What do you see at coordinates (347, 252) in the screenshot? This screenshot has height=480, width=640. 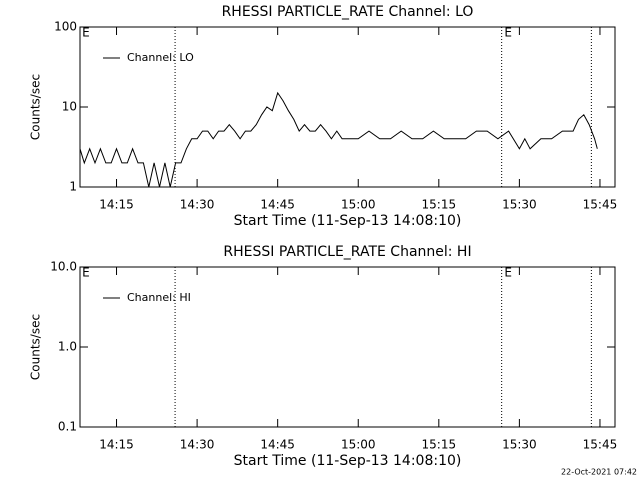 I see `chart-title: RHESSI PARTICLE_RATE Channel: HI` at bounding box center [347, 252].